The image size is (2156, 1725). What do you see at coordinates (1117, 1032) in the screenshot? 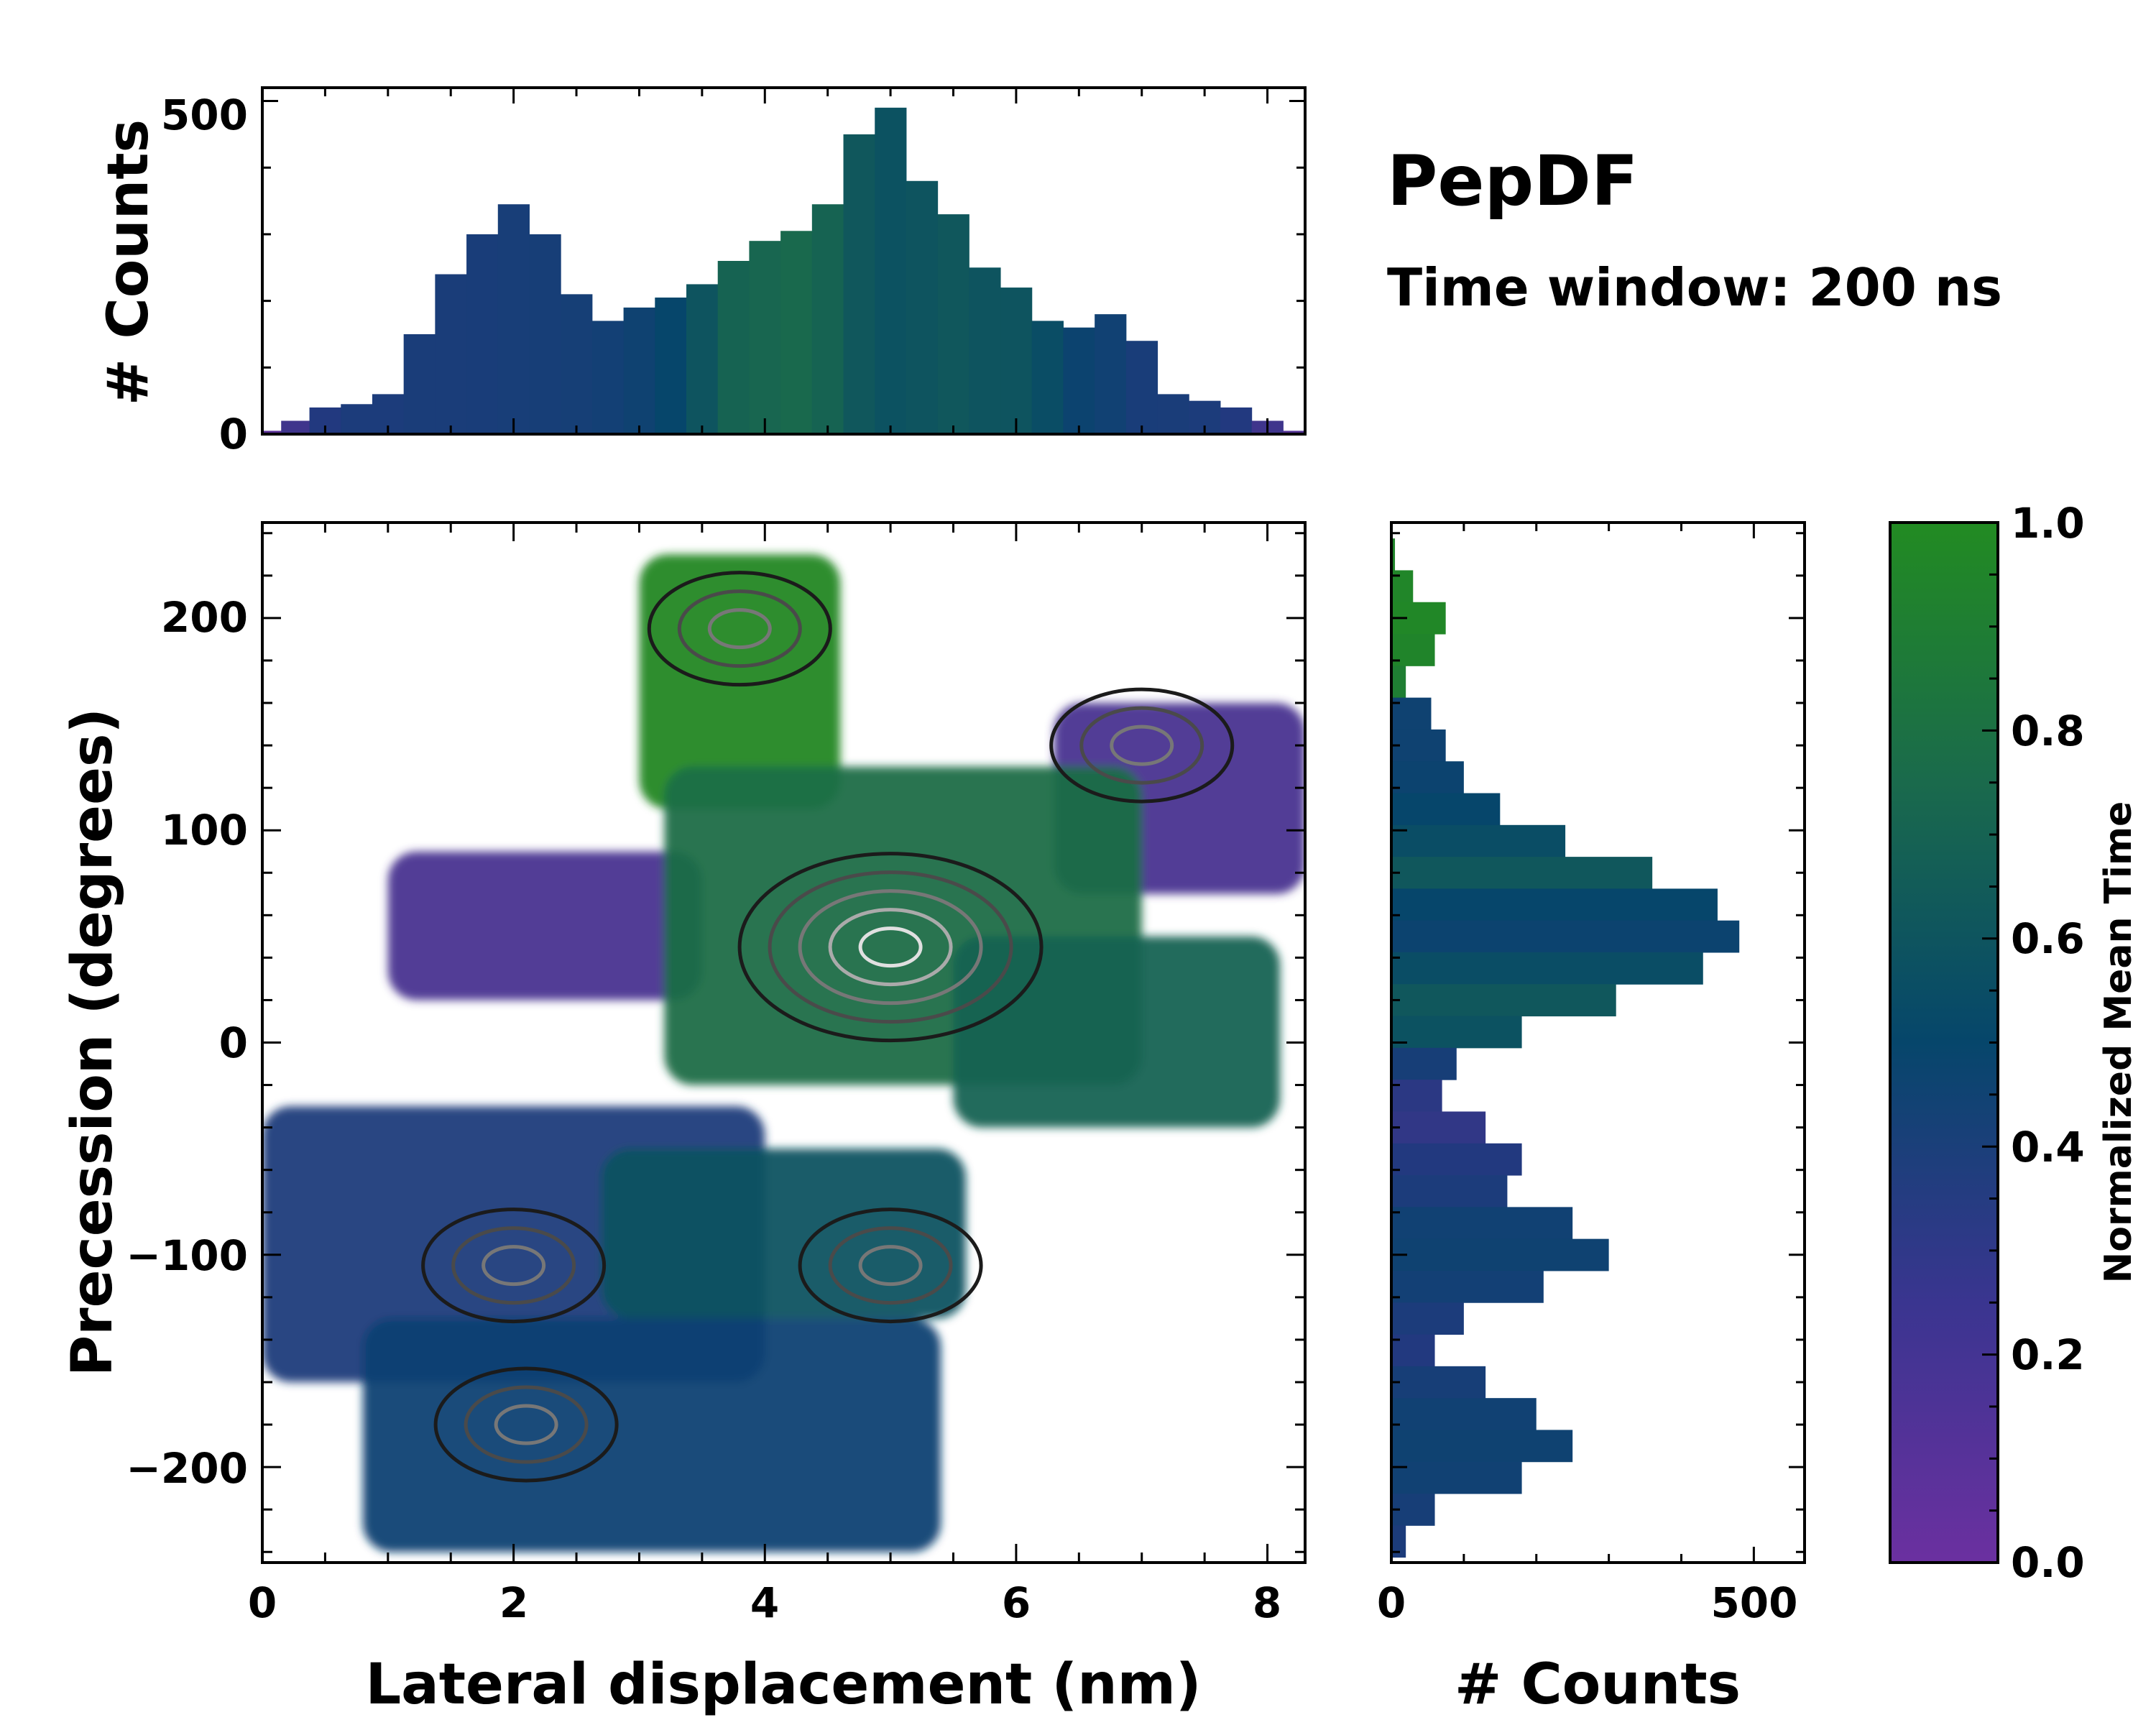
I see `region-right-teal` at bounding box center [1117, 1032].